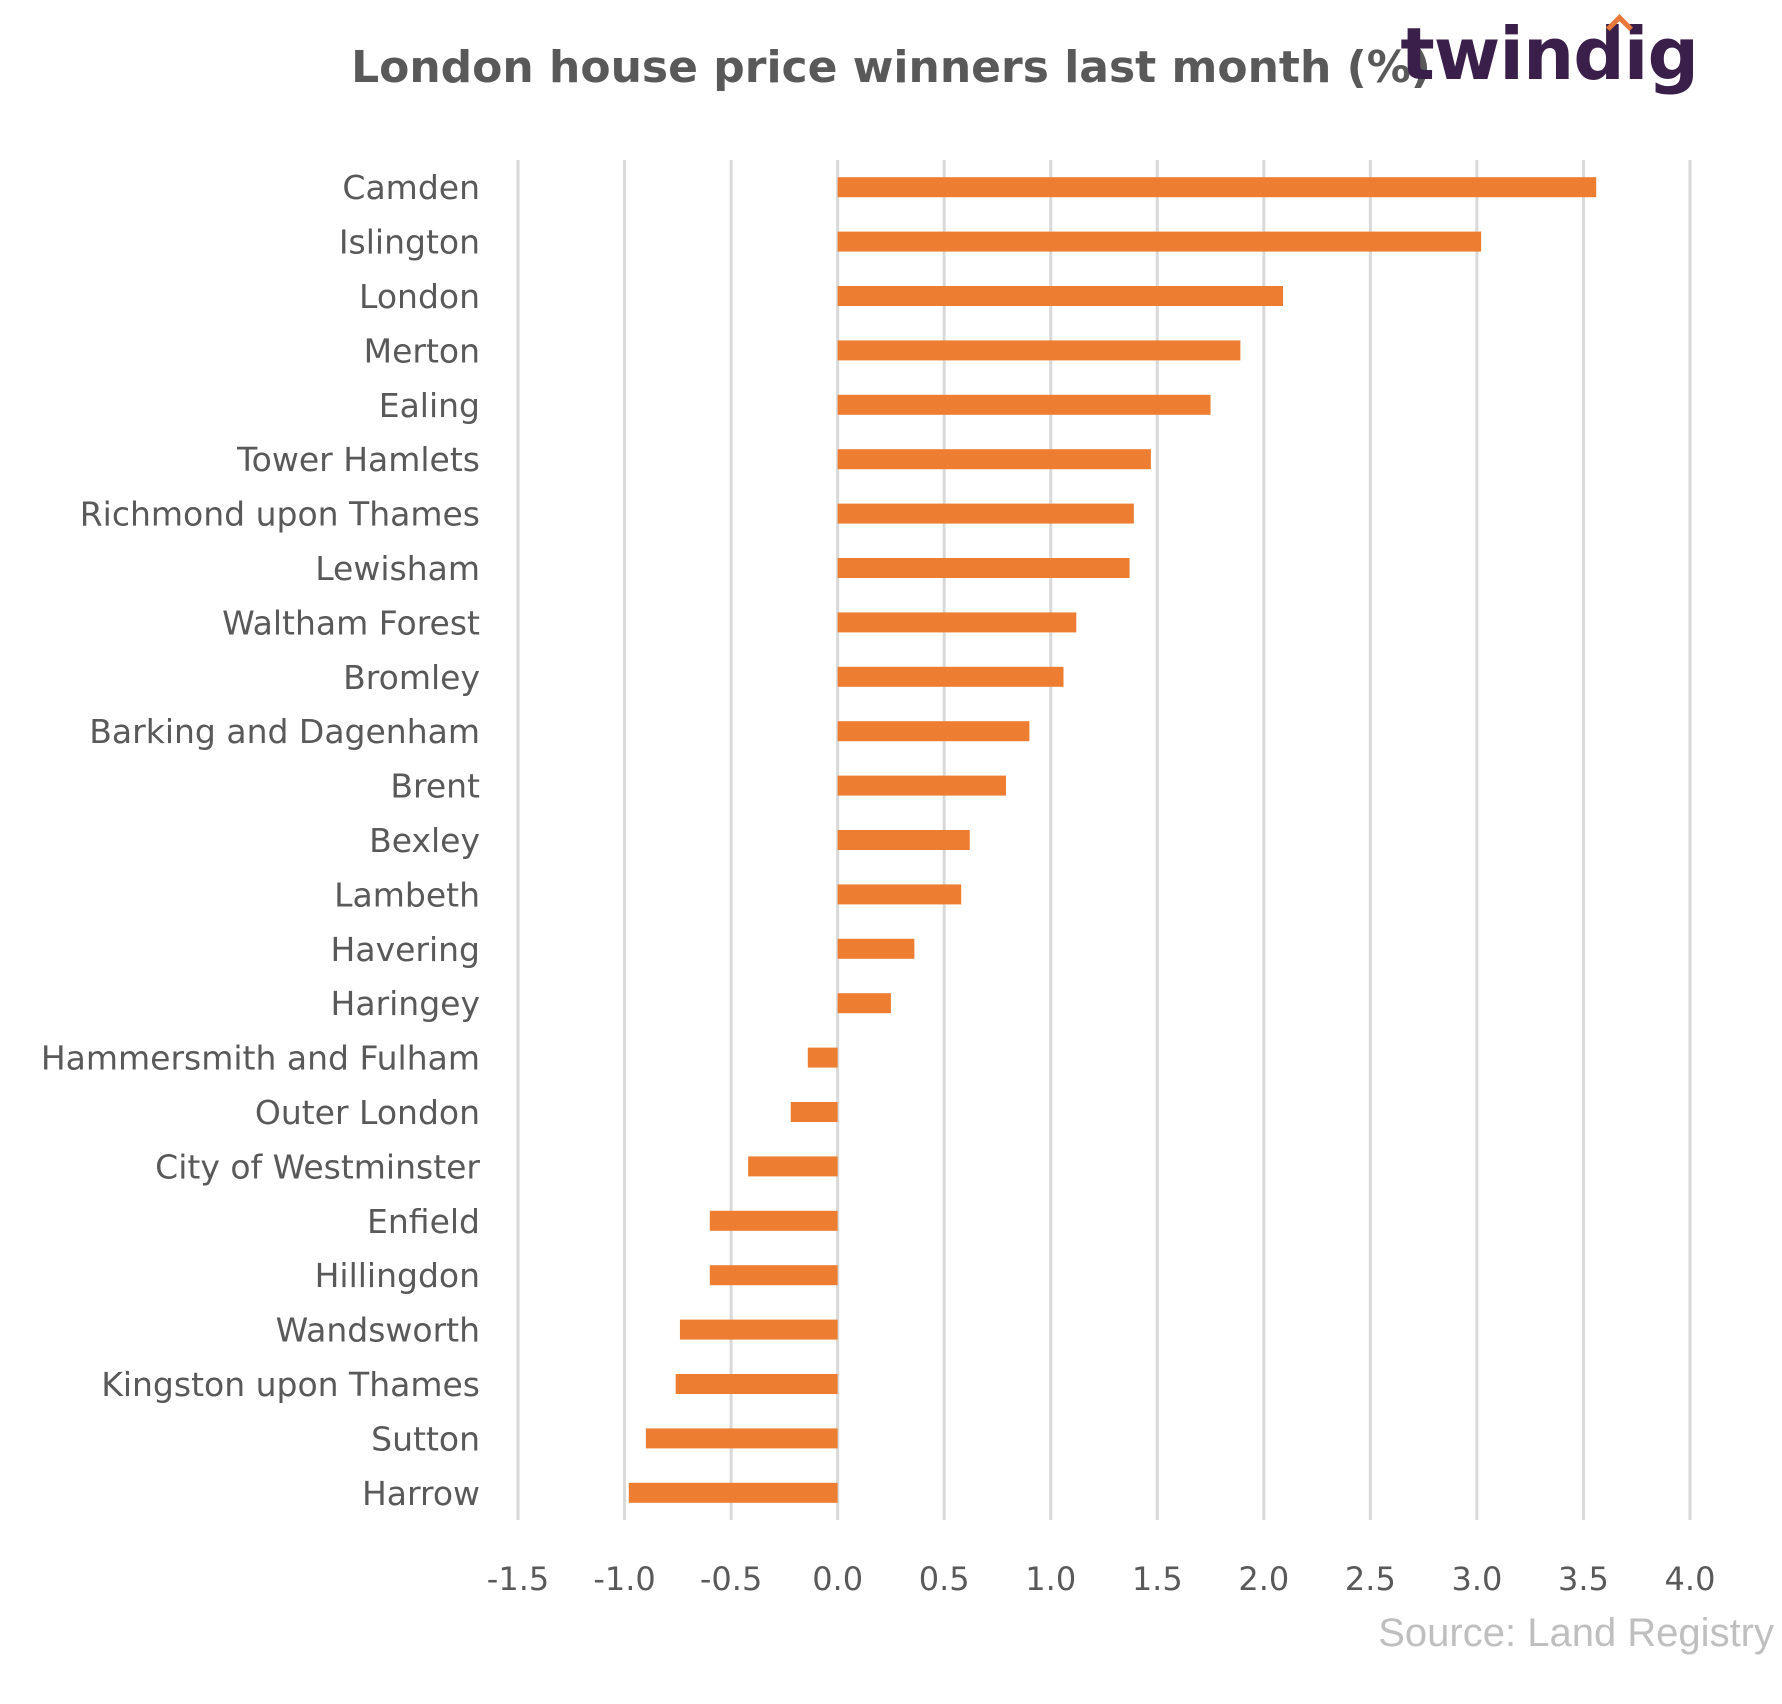  I want to click on x-tick-label: 2.5, so click(1370, 1579).